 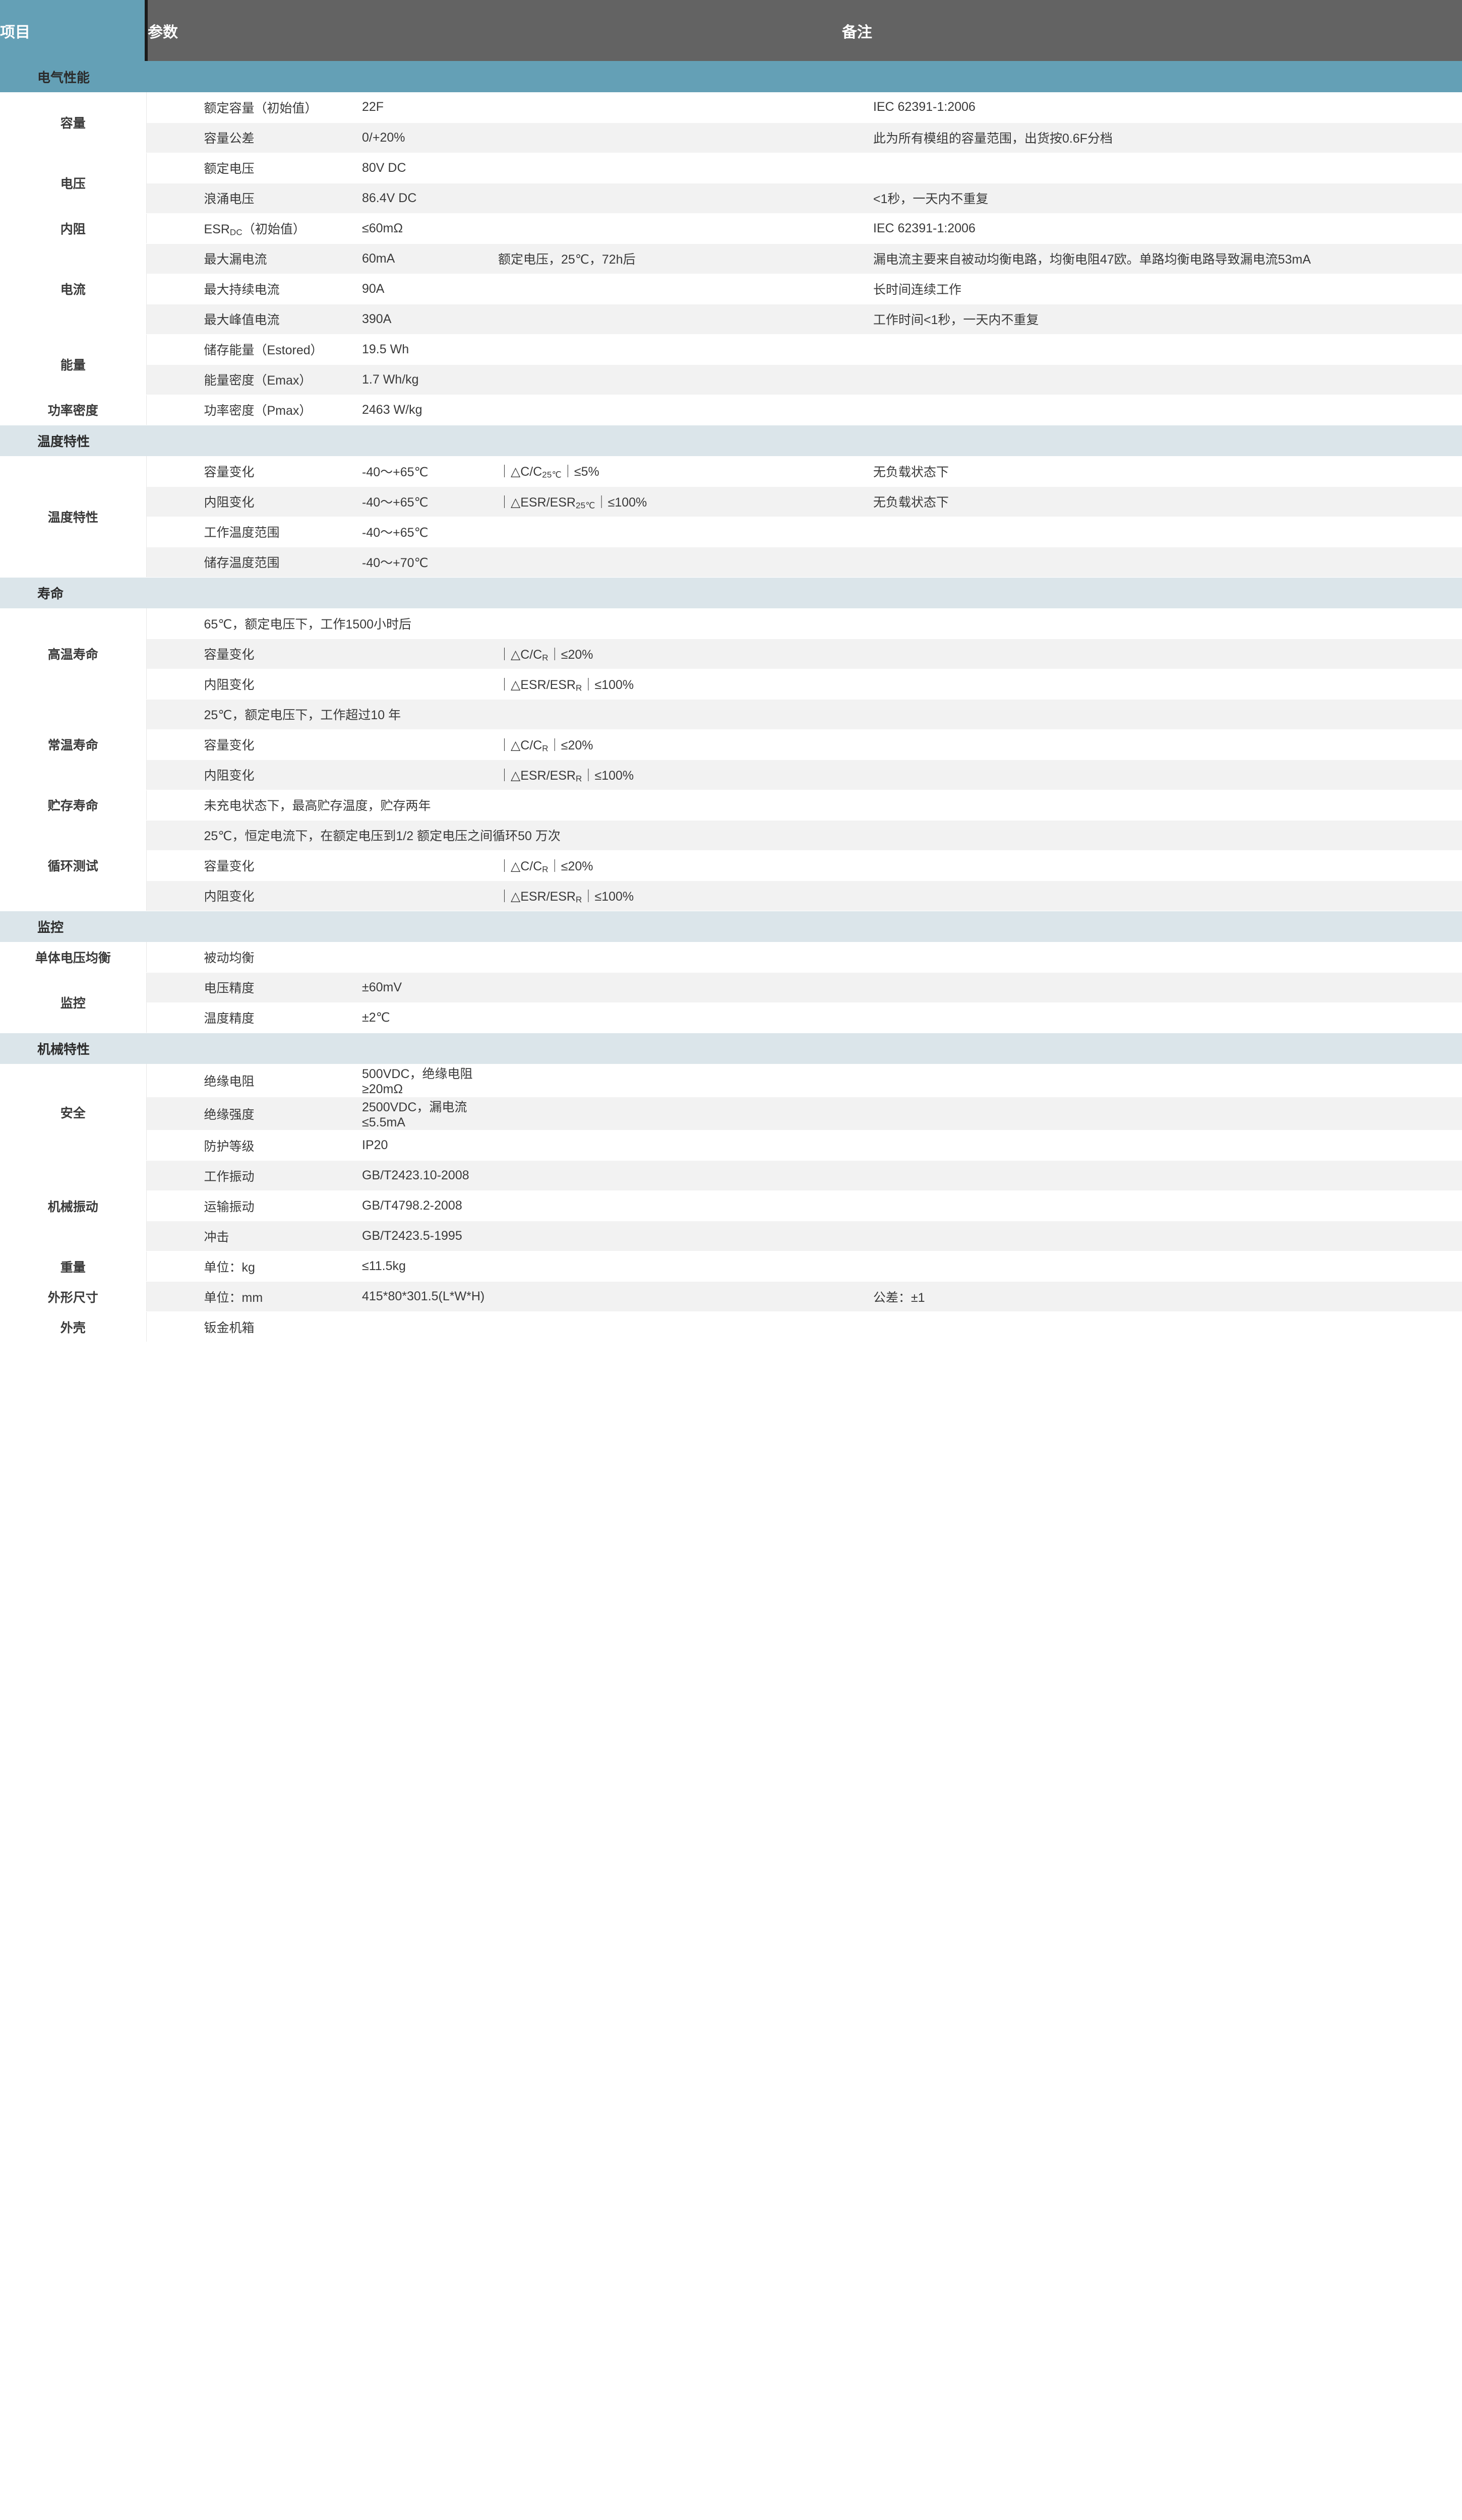 What do you see at coordinates (668, 654) in the screenshot?
I see `row-value-secondary: ｜△C/CR｜≤20%` at bounding box center [668, 654].